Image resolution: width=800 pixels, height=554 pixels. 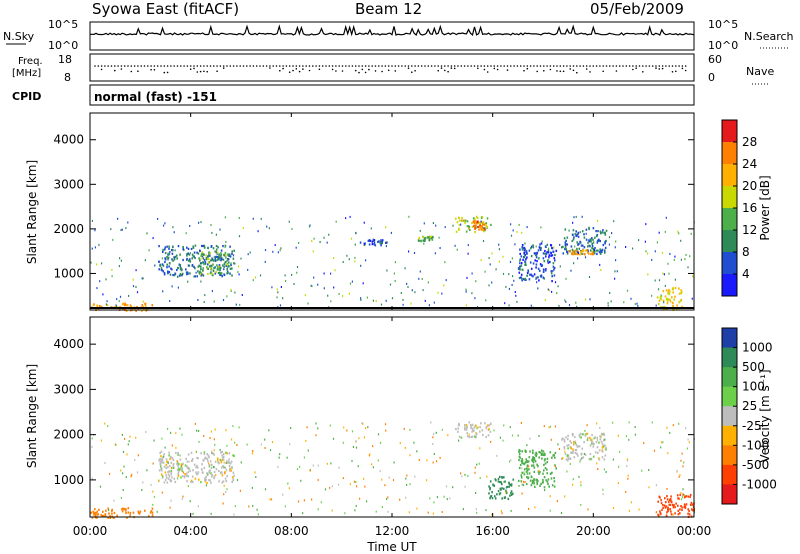 I want to click on velocity-colorbar-tick-label: -500, so click(x=755, y=465).